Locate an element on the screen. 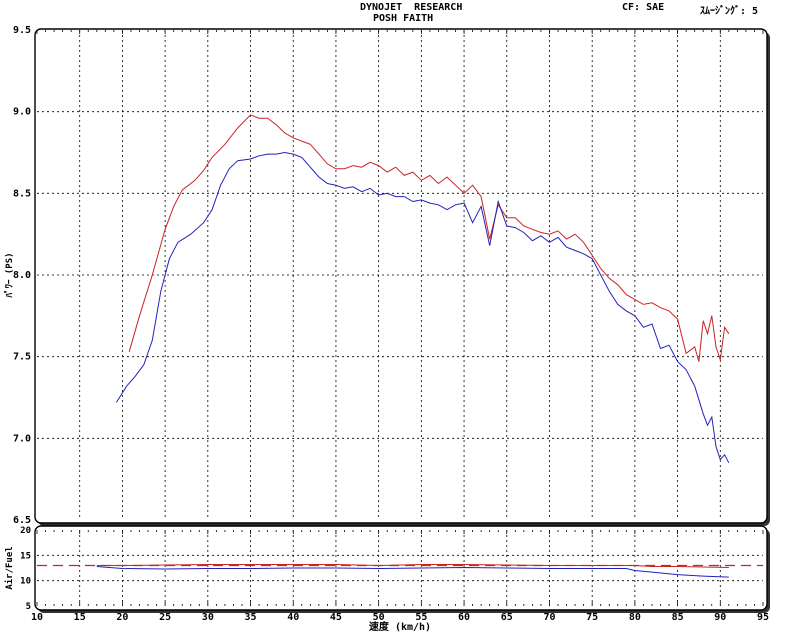  chart-subtitle: POSH FAITH is located at coordinates (403, 18).